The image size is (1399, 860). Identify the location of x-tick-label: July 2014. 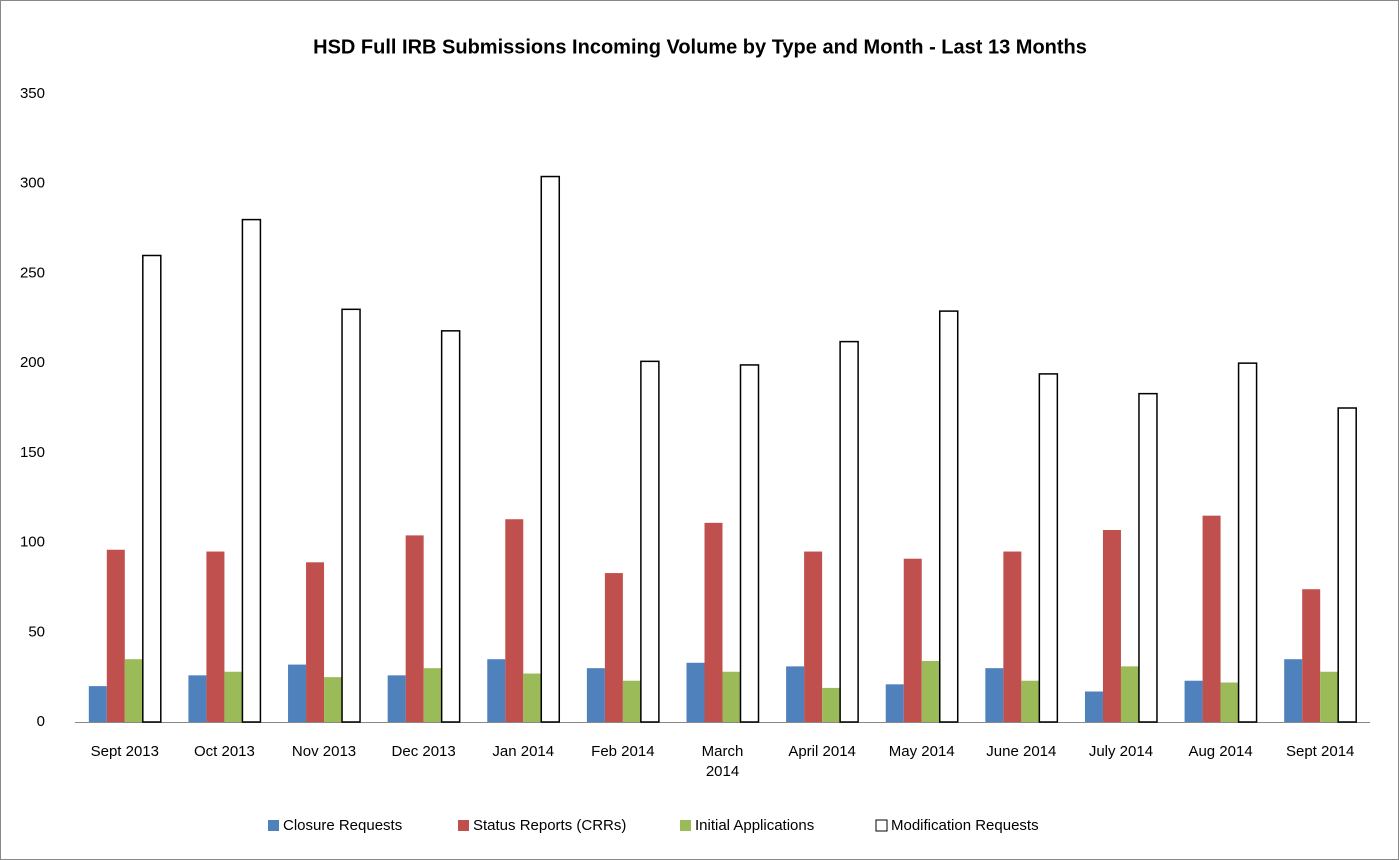
(1121, 751).